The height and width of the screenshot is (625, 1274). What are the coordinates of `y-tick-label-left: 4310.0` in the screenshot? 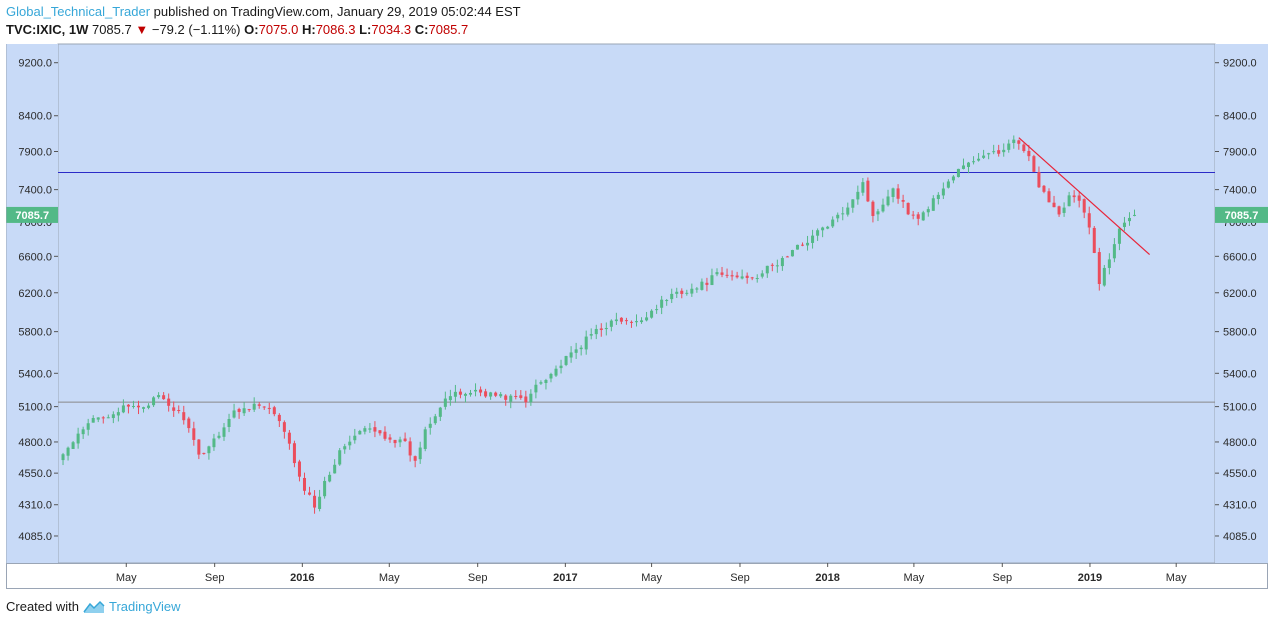 It's located at (35, 506).